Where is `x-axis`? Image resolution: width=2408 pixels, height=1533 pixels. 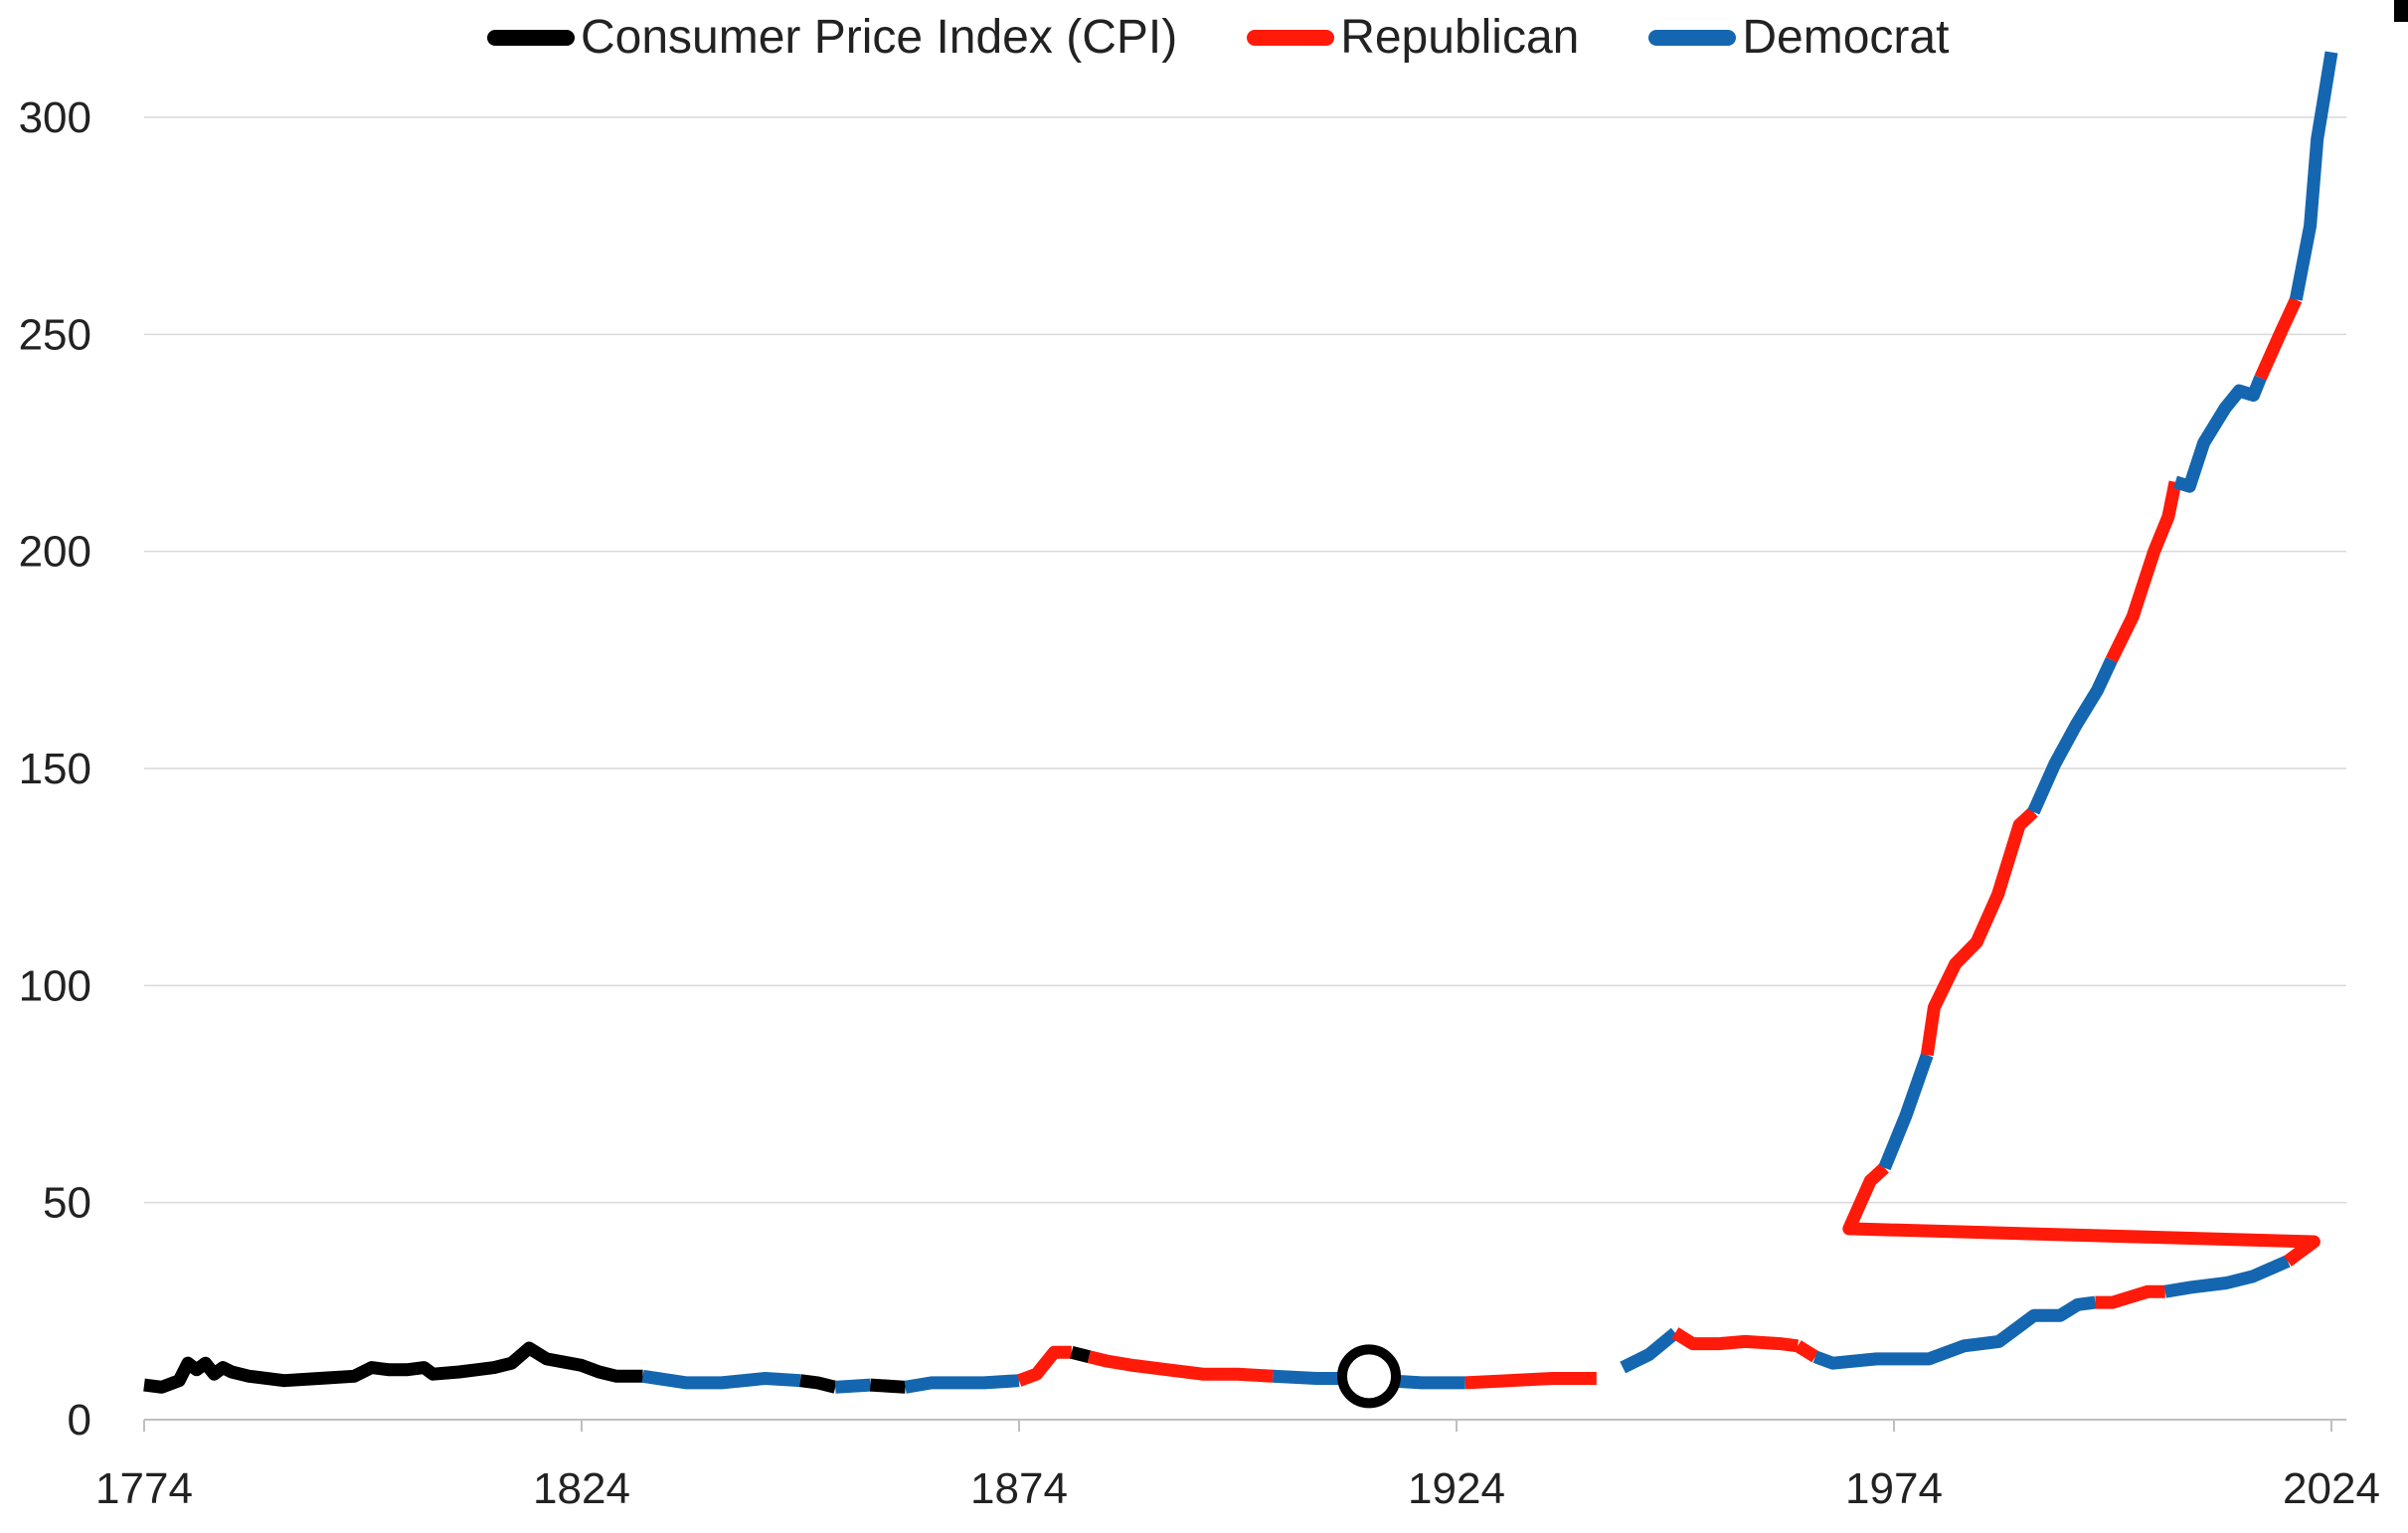
x-axis is located at coordinates (1237, 1426).